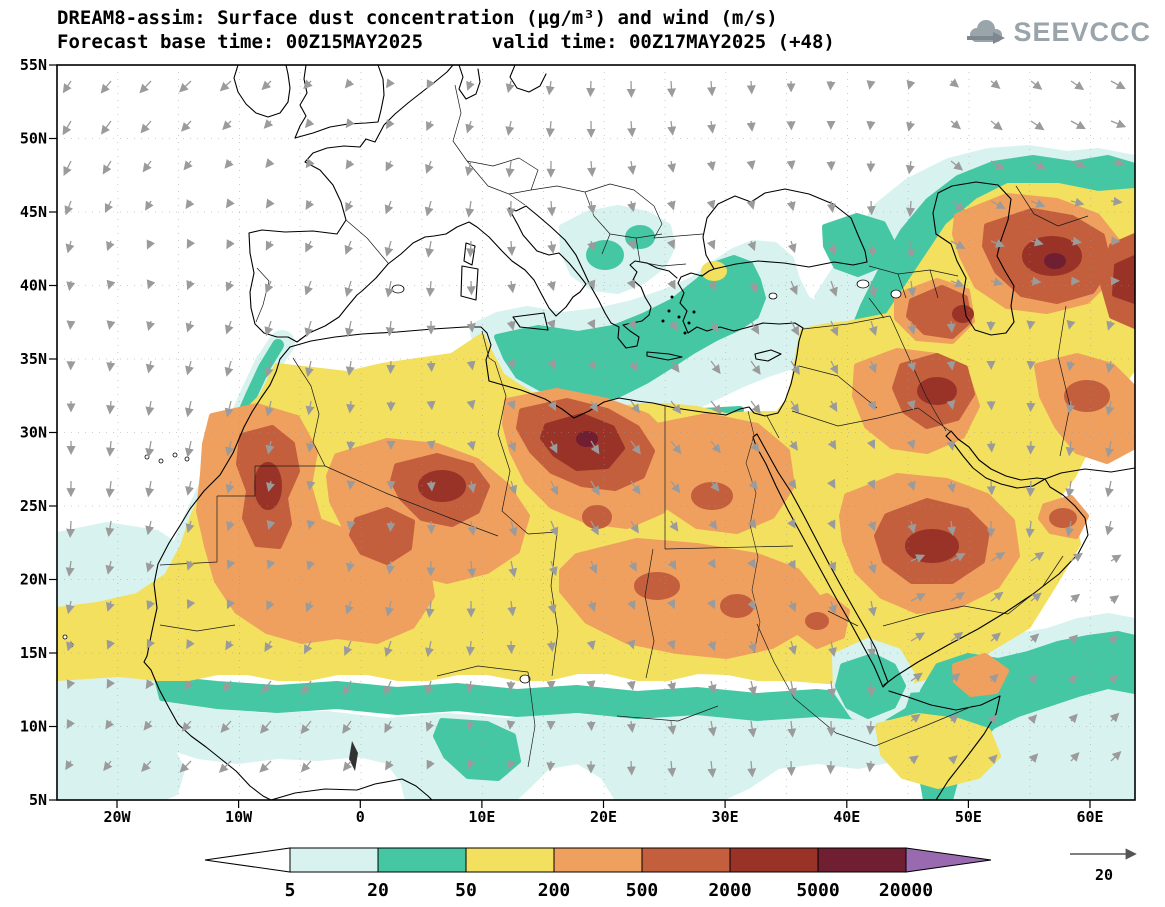 The image size is (1165, 907). I want to click on colorbar-arrow-left, so click(247, 860).